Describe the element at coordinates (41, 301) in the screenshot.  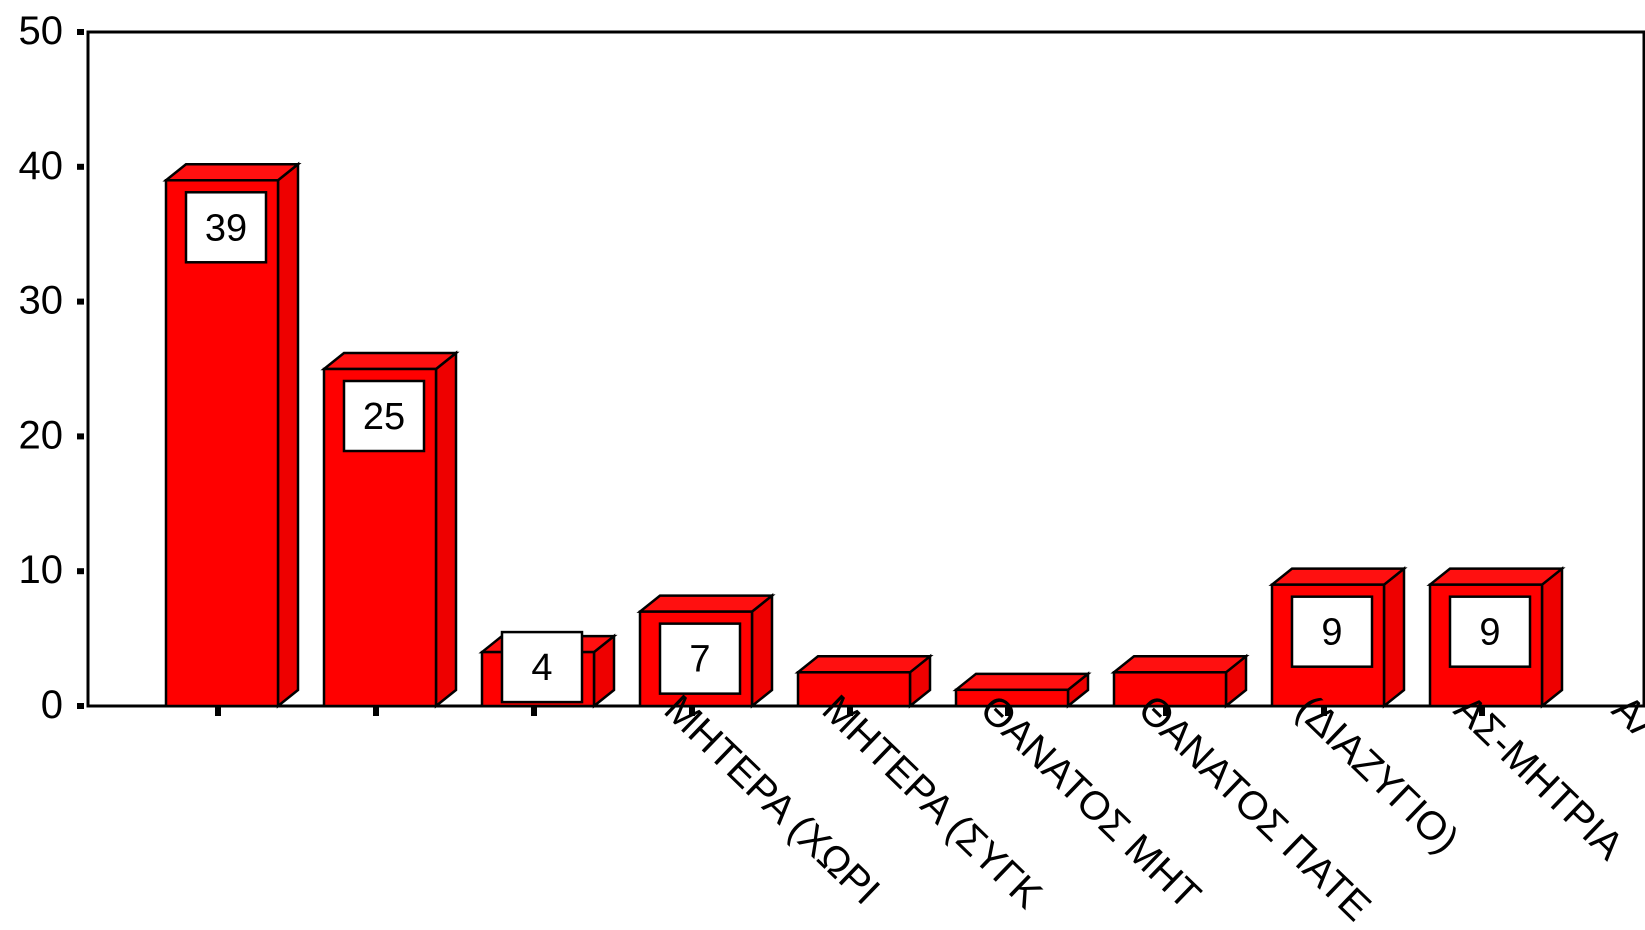
I see `y-tick-label: 30` at that location.